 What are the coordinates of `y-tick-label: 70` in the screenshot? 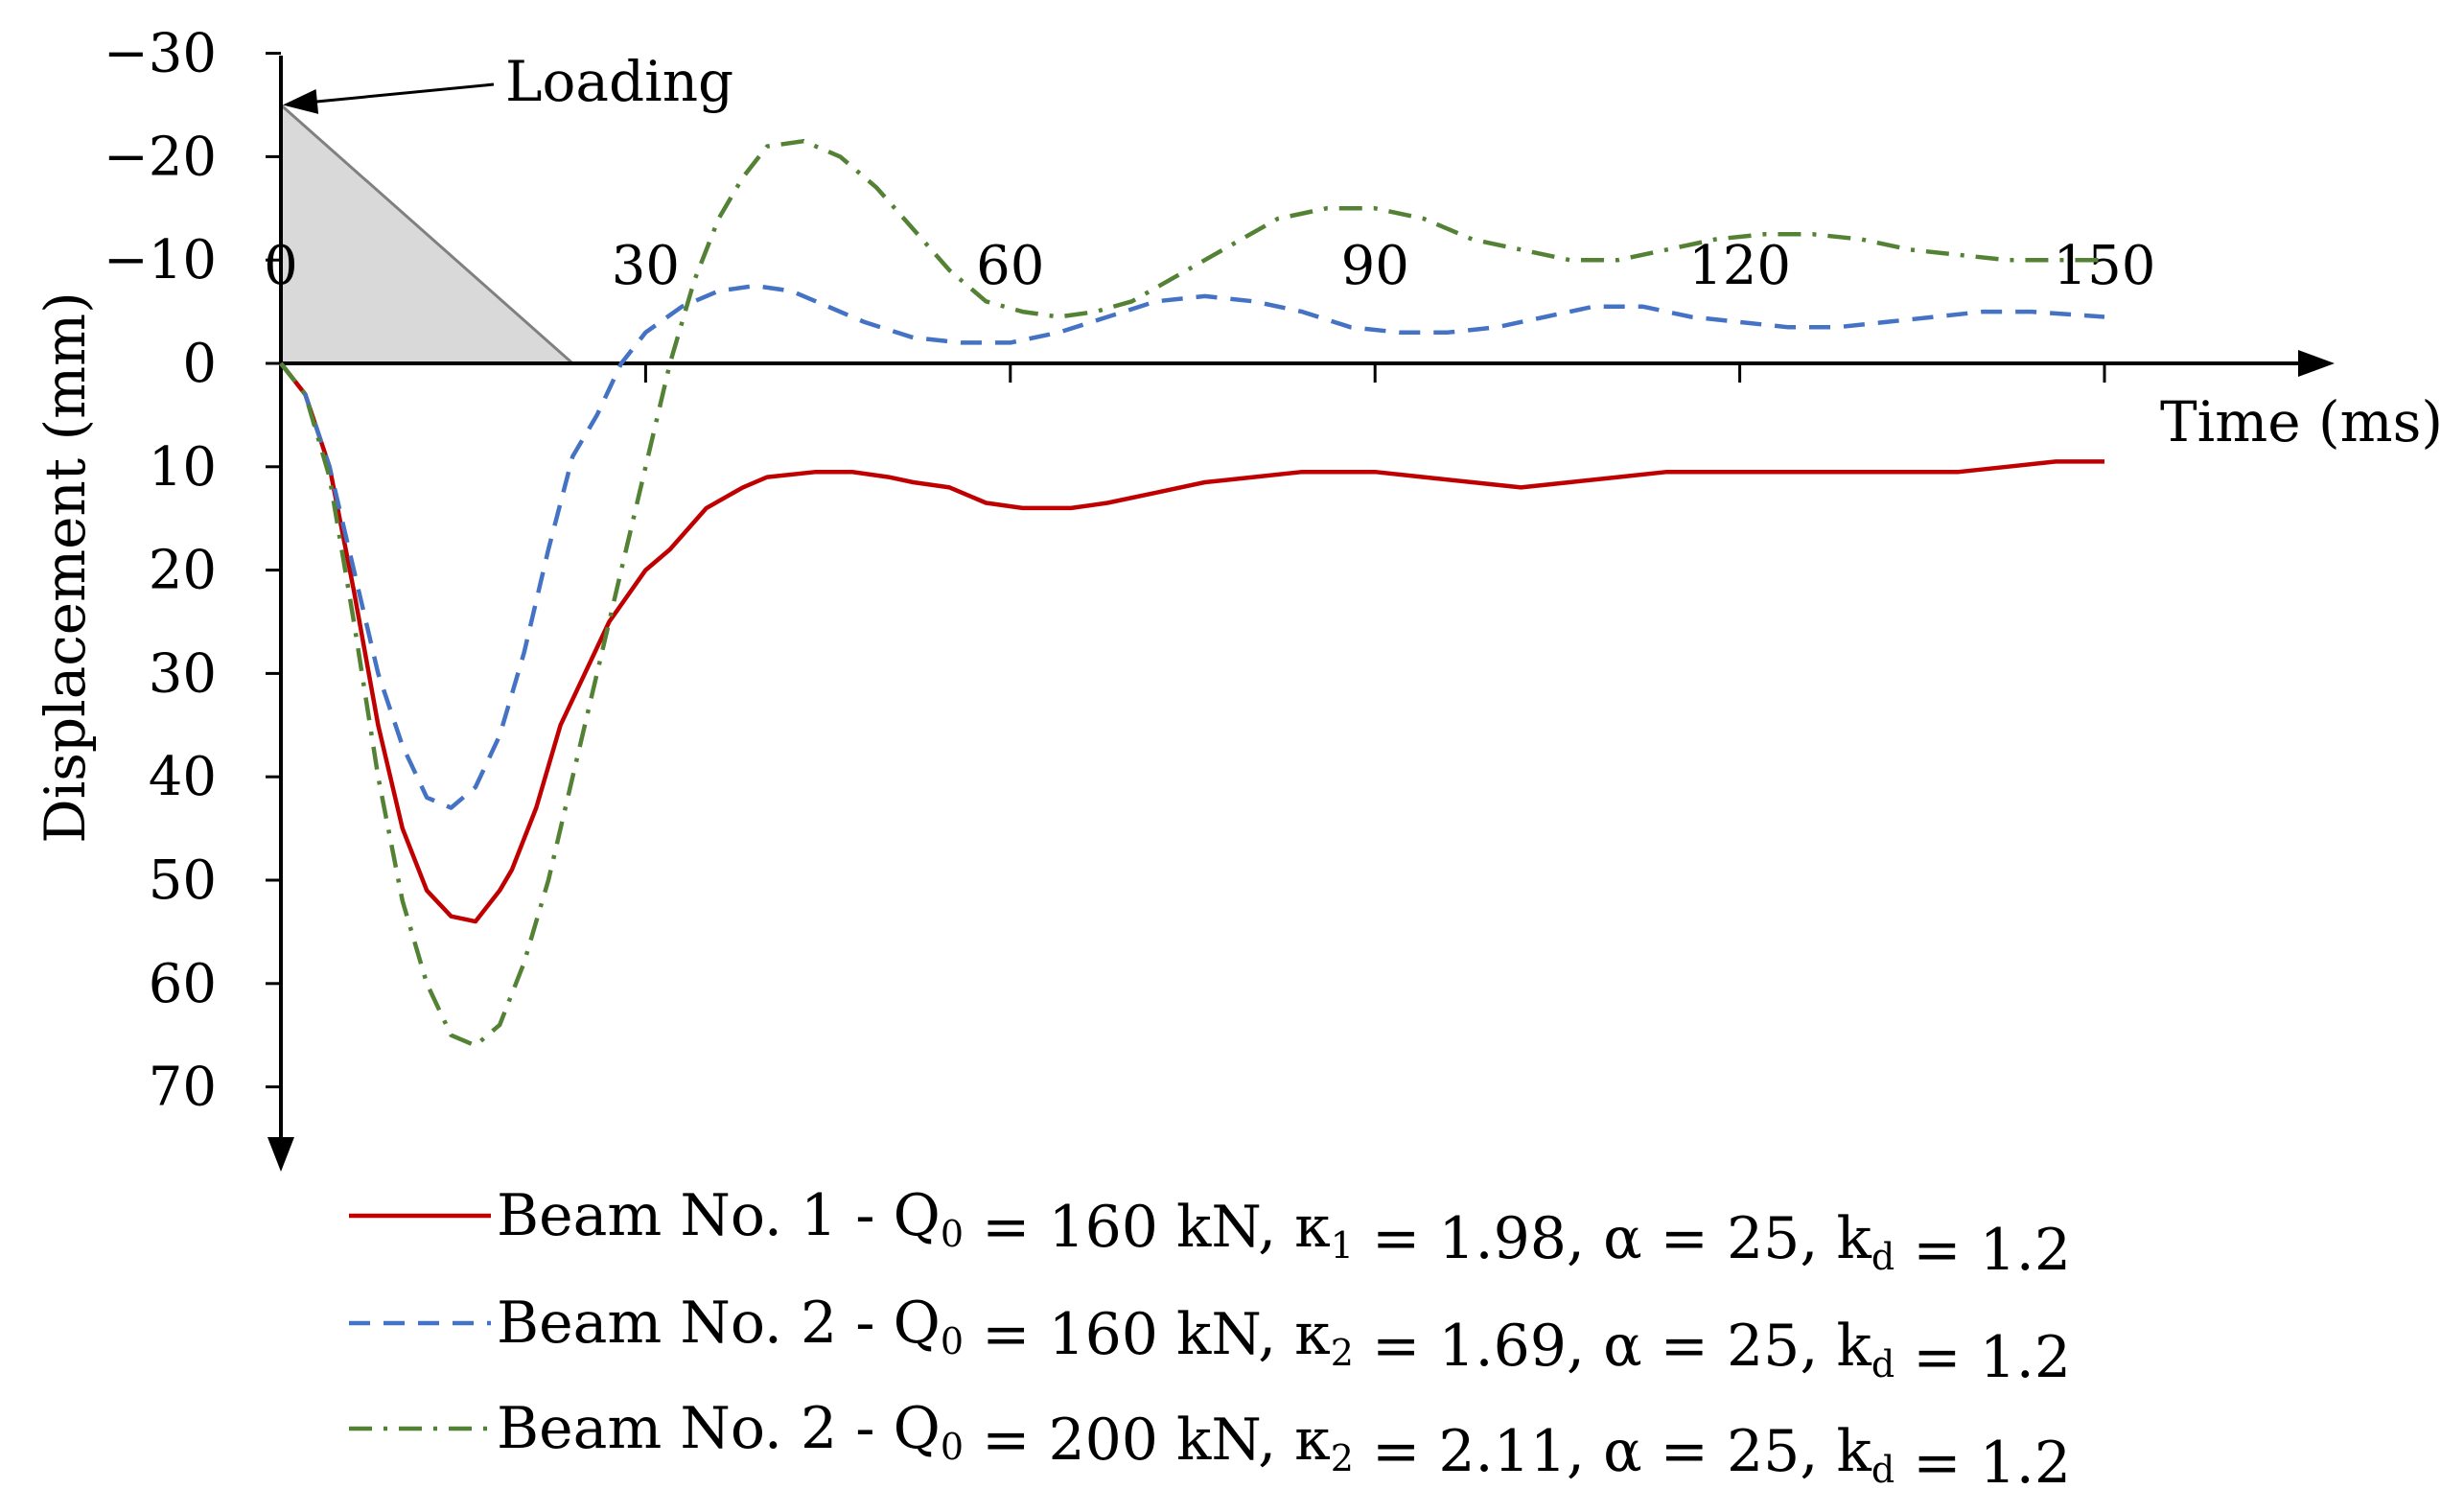 It's located at (183, 1088).